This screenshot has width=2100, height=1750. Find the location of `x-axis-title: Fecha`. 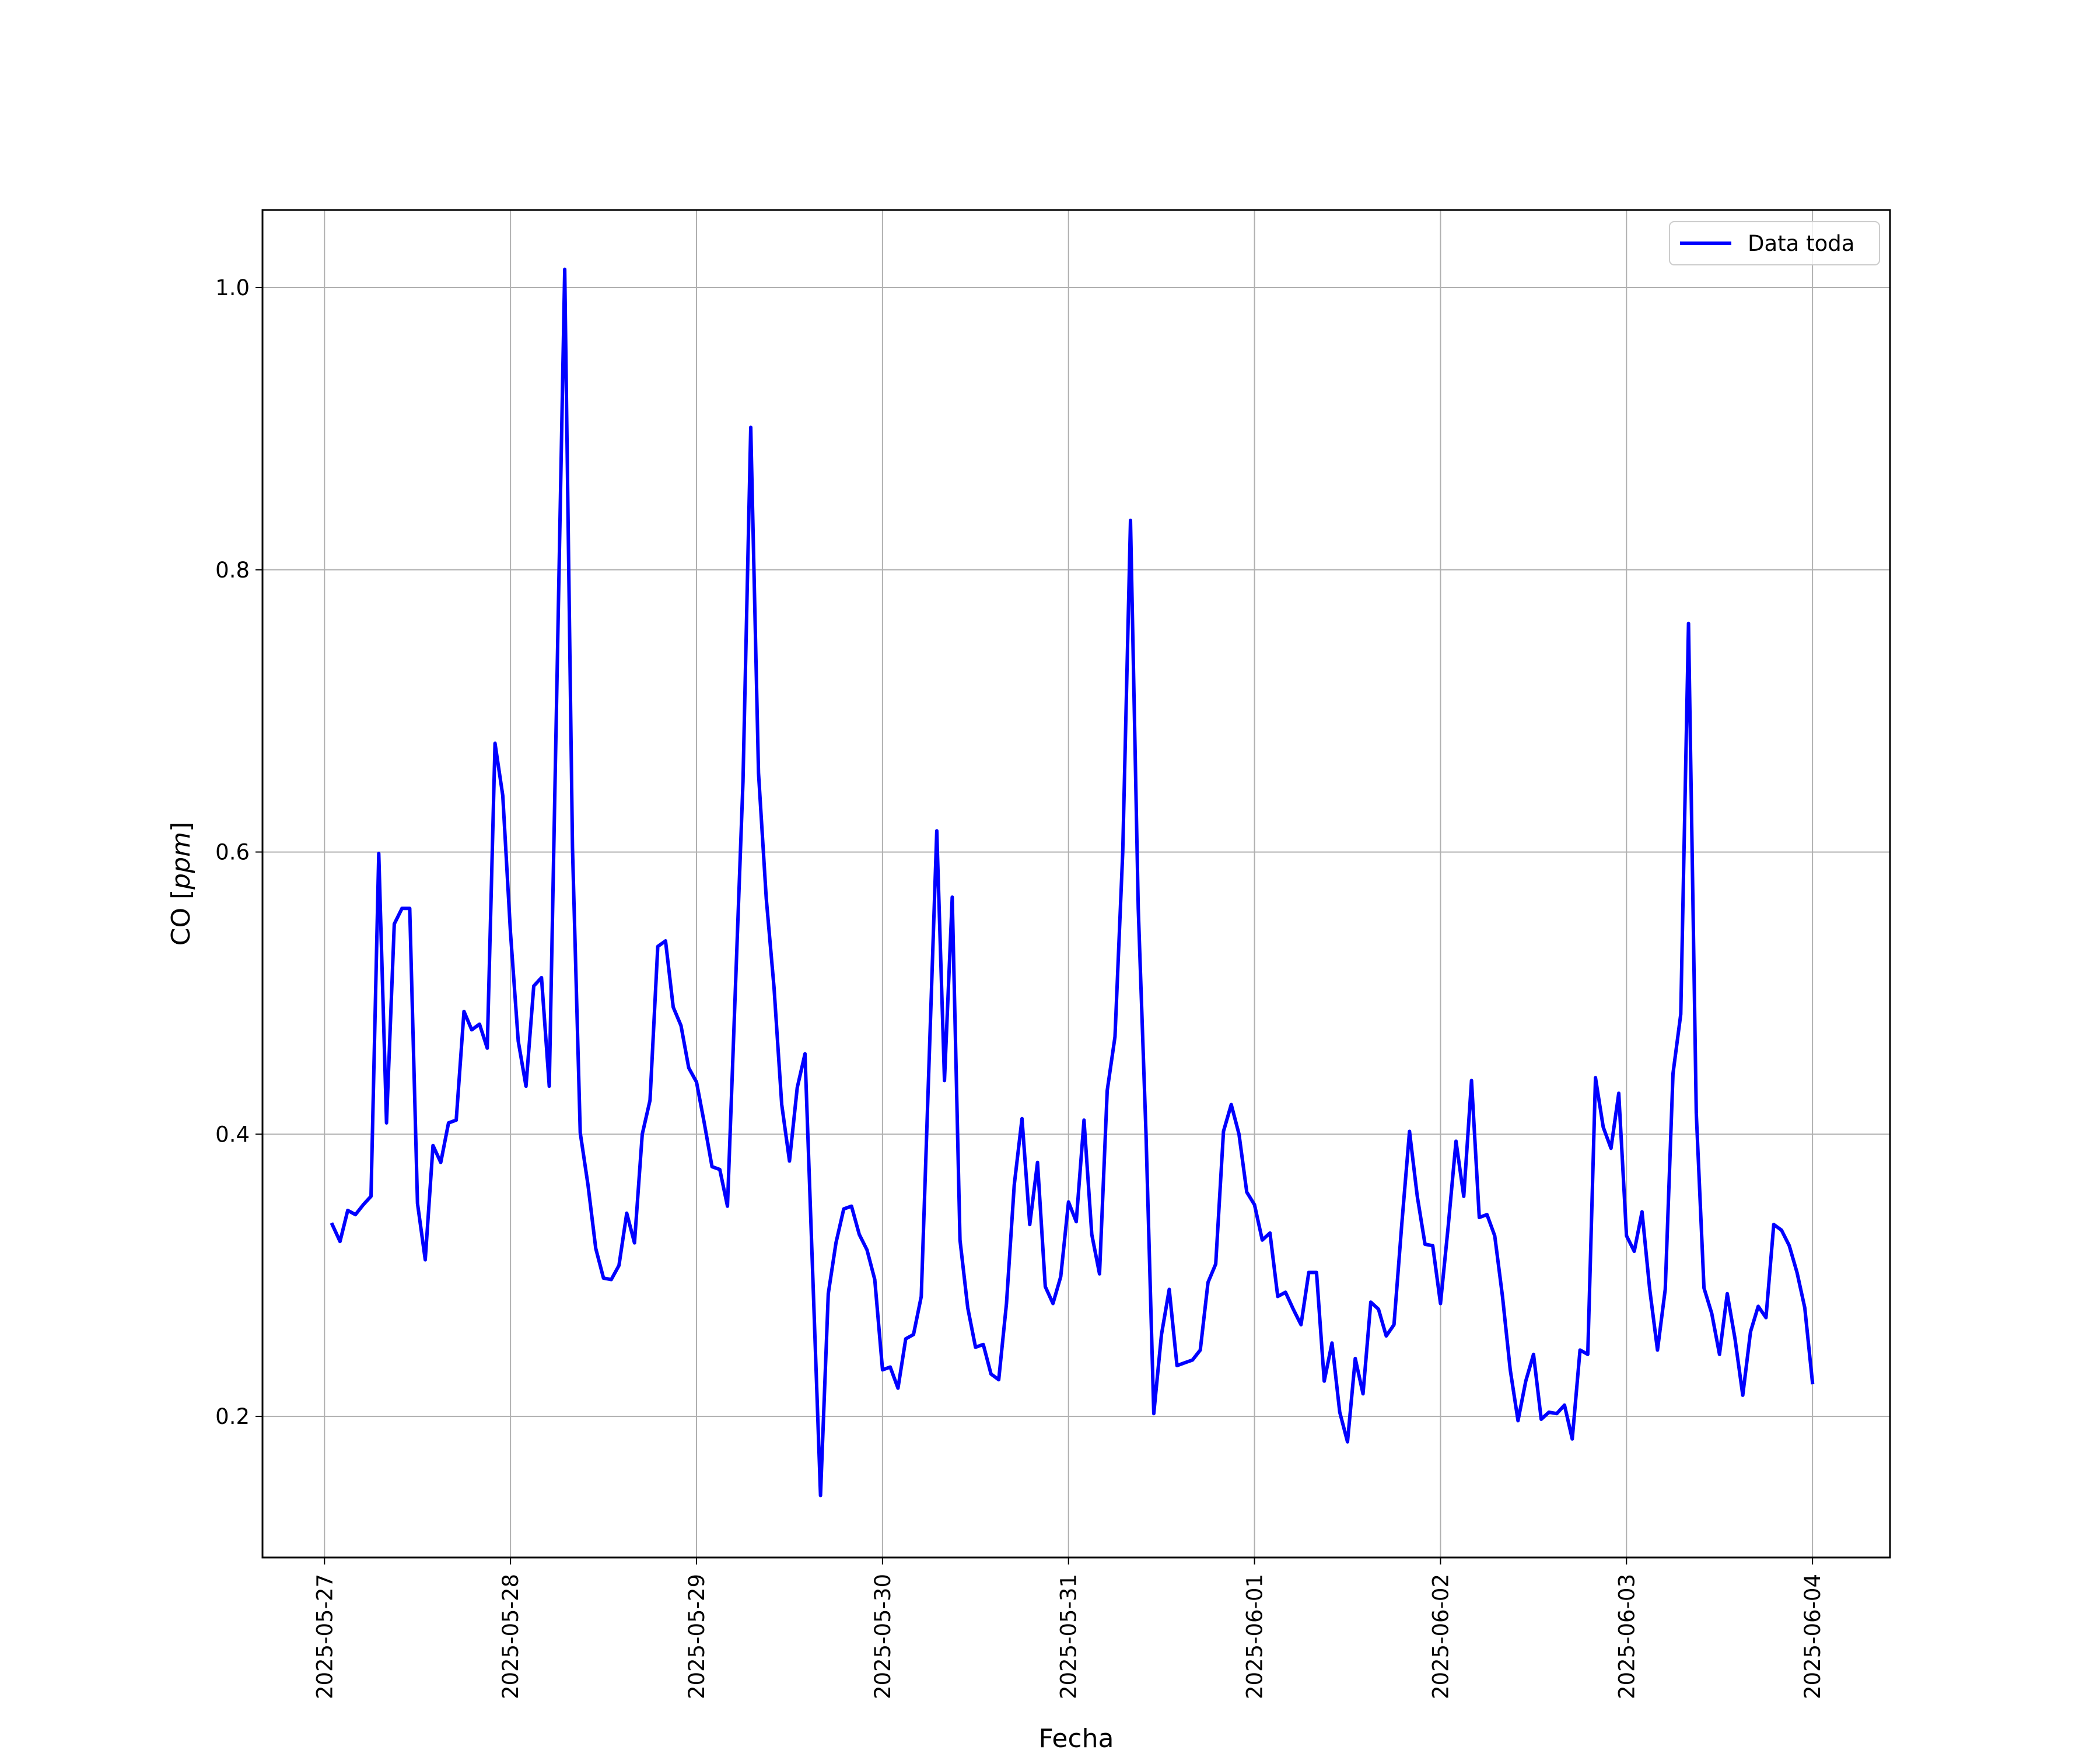

x-axis-title: Fecha is located at coordinates (1076, 1737).